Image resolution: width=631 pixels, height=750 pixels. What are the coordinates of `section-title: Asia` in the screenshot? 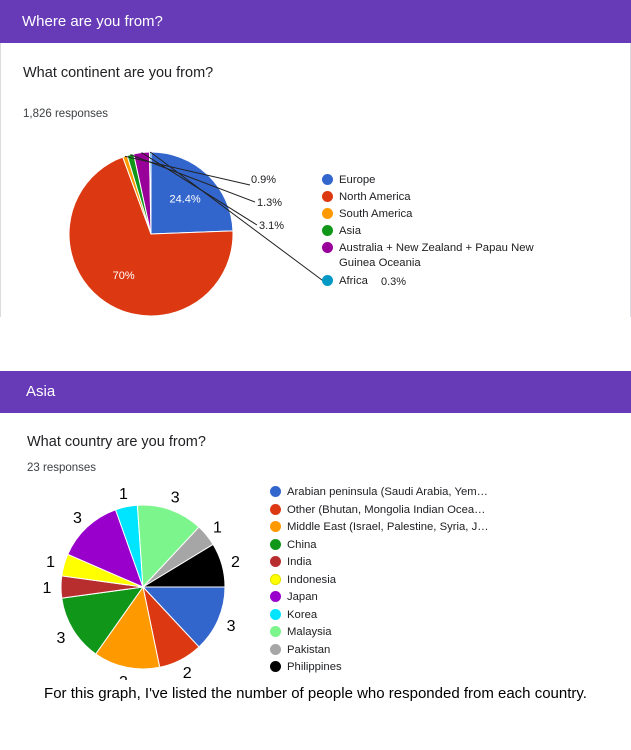 It's located at (41, 391).